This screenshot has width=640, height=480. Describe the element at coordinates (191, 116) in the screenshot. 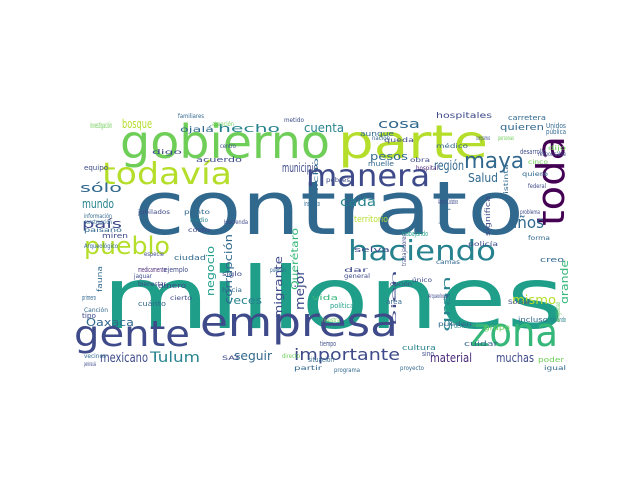

I see `word-atencion: familiares` at that location.